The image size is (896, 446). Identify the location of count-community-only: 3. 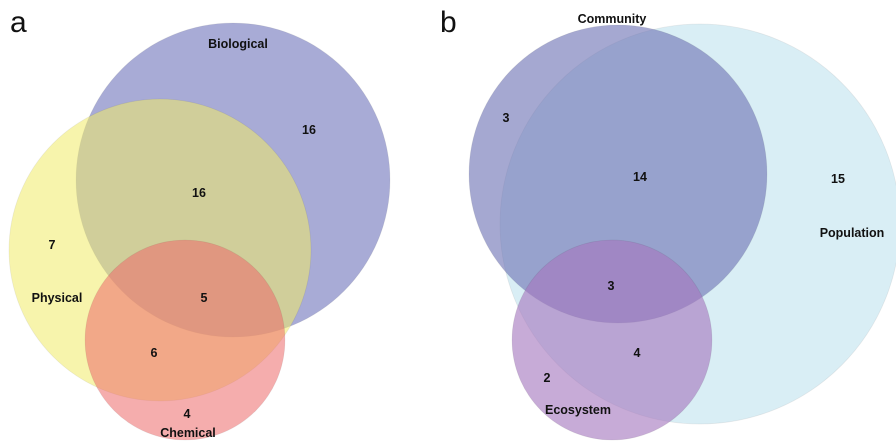
(506, 118).